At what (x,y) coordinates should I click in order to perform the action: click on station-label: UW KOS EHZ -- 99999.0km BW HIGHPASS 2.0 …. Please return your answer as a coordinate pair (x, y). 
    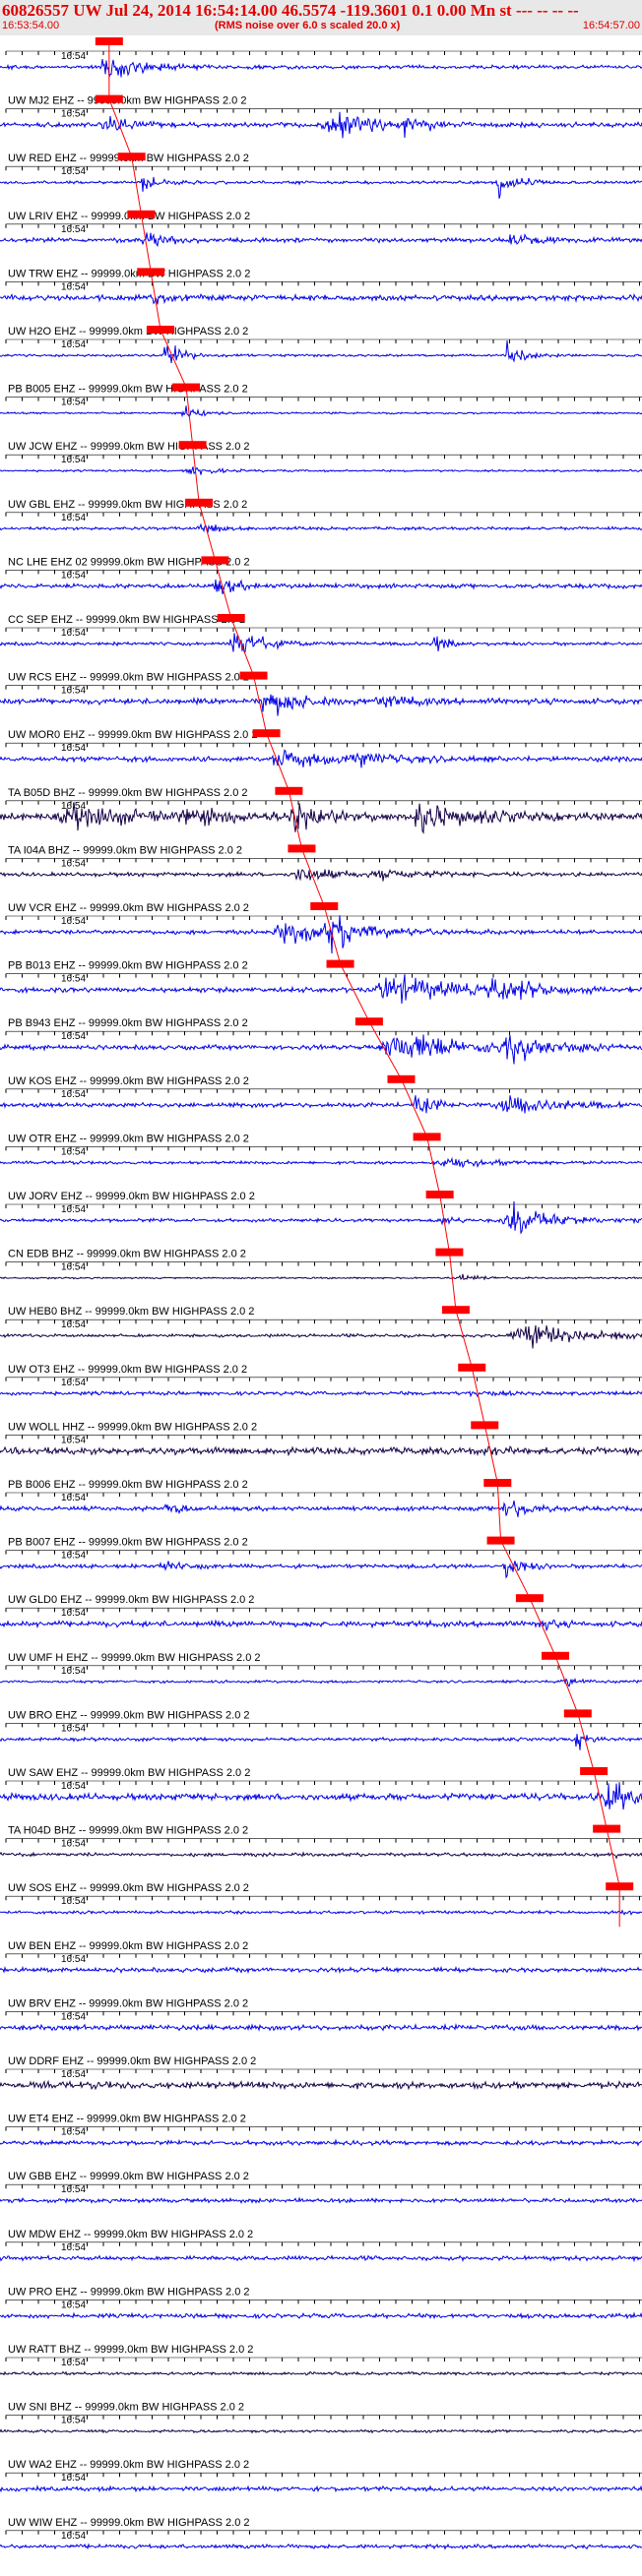
    Looking at the image, I should click on (128, 1081).